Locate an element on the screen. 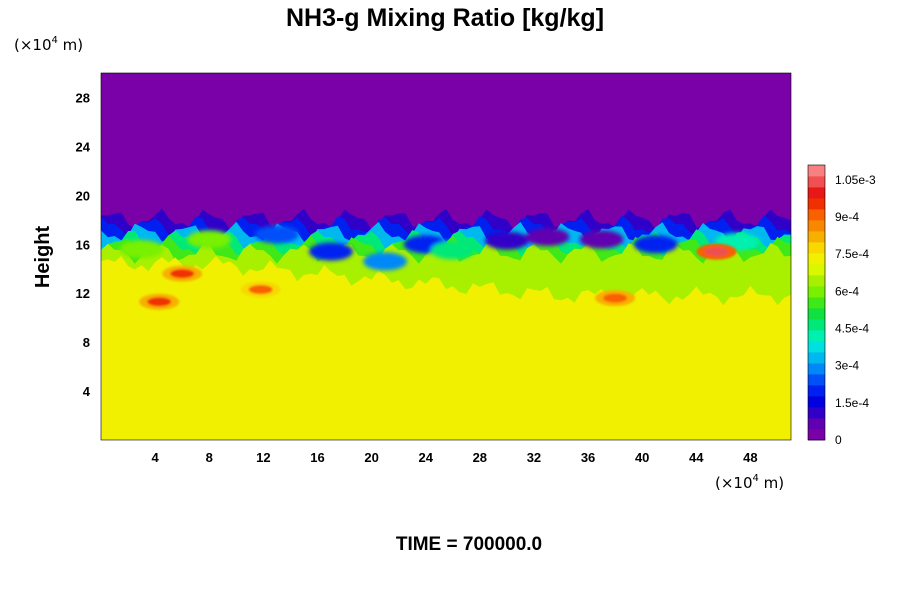 The image size is (900, 600). colorbar-tick-label: 6e-4 is located at coordinates (847, 291).